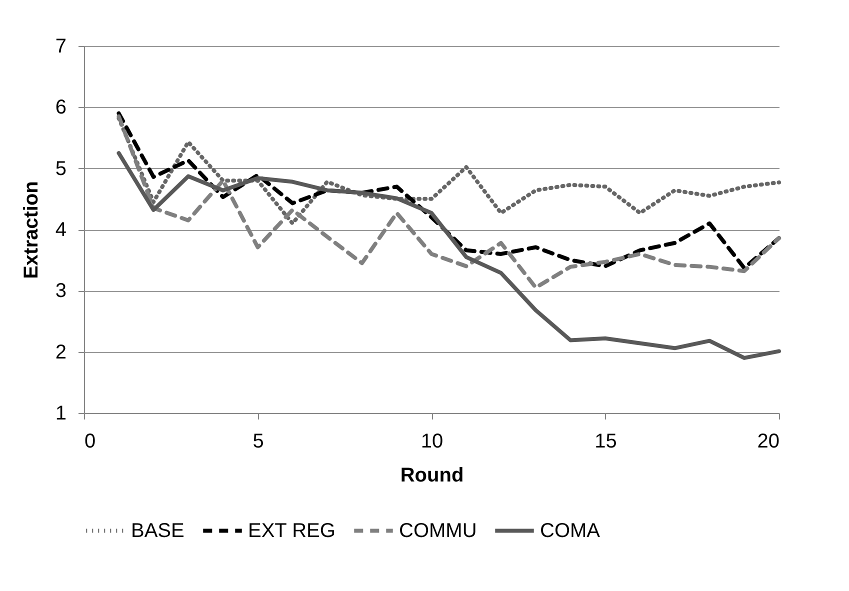 The width and height of the screenshot is (849, 591). Describe the element at coordinates (60, 413) in the screenshot. I see `y-tick-label: 1` at that location.